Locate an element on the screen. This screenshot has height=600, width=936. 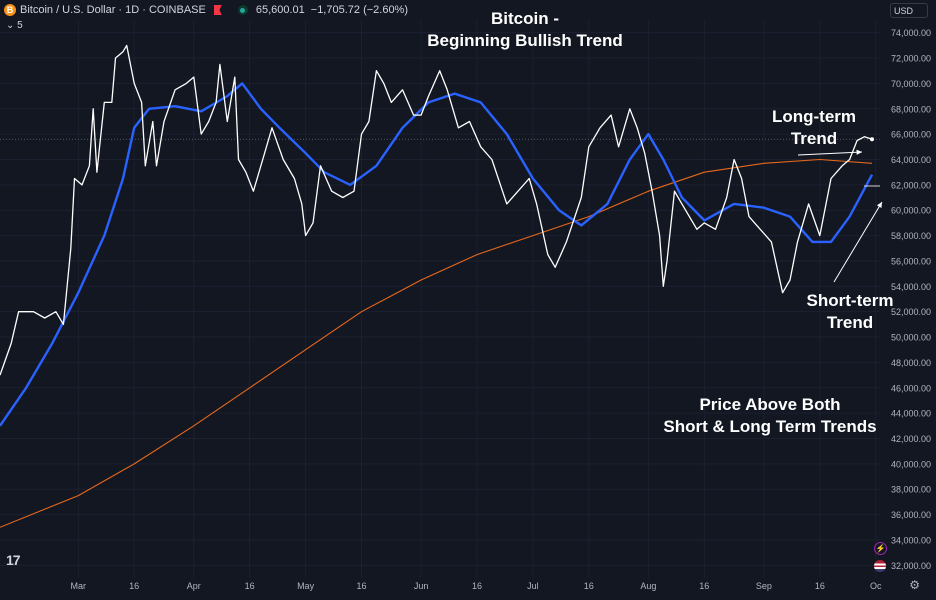
flag-icon is located at coordinates (217, 10).